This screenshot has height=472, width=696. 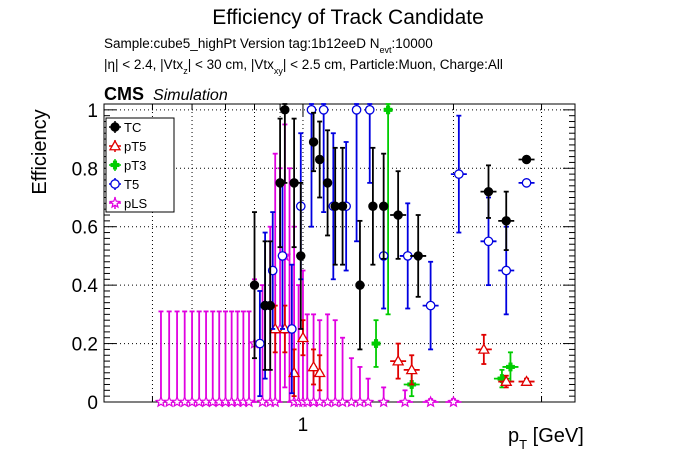 I want to click on subtitle-1-end: :10000, so click(x=411, y=43).